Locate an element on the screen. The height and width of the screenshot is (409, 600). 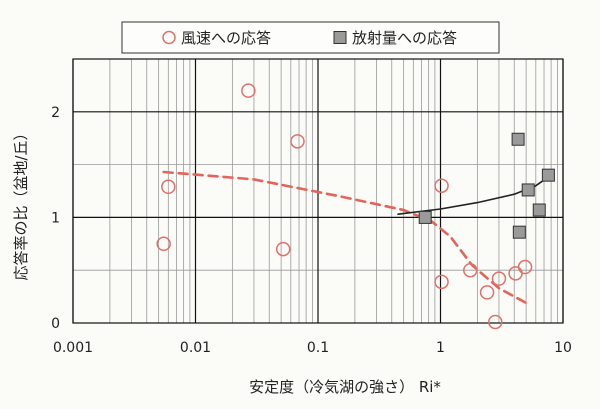
x-axis-label: 安定度（冷気湖の強さ） Ri* is located at coordinates (345, 387).